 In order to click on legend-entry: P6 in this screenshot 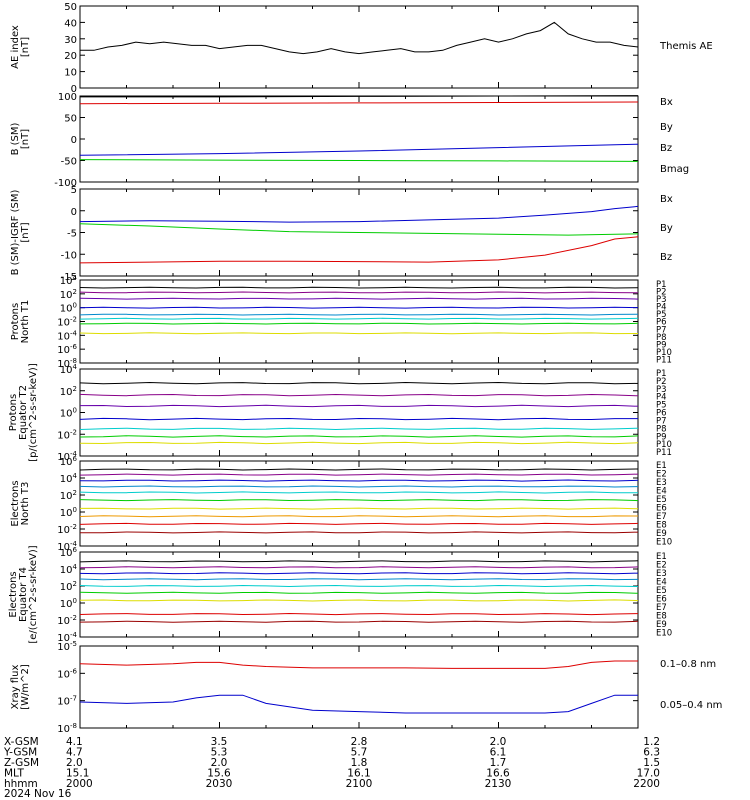, I will do `click(661, 414)`.